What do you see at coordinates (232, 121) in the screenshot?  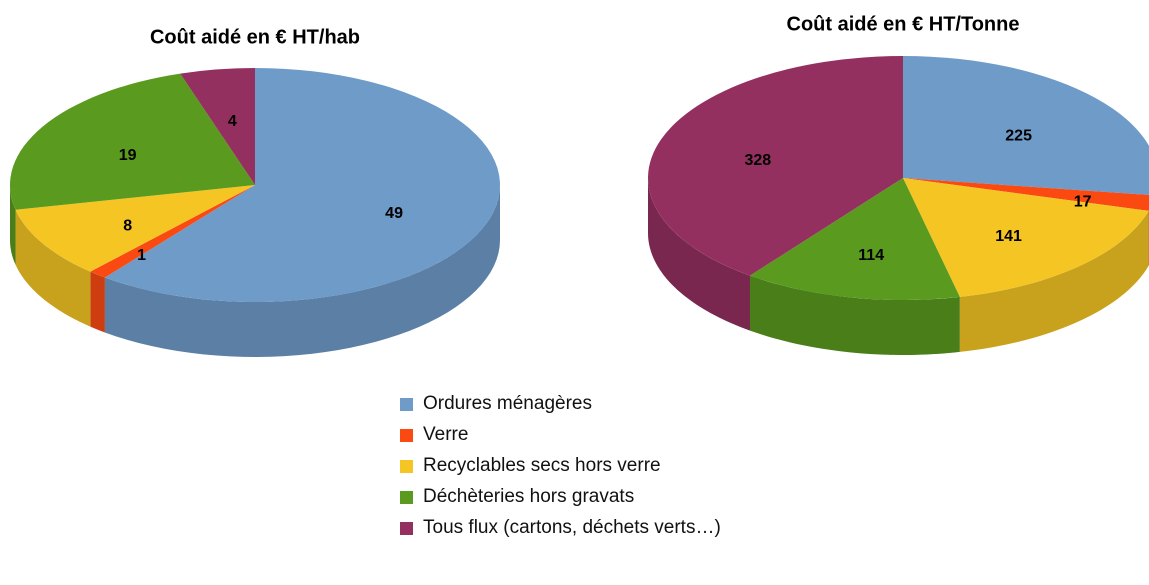 I see `value-label: 4` at bounding box center [232, 121].